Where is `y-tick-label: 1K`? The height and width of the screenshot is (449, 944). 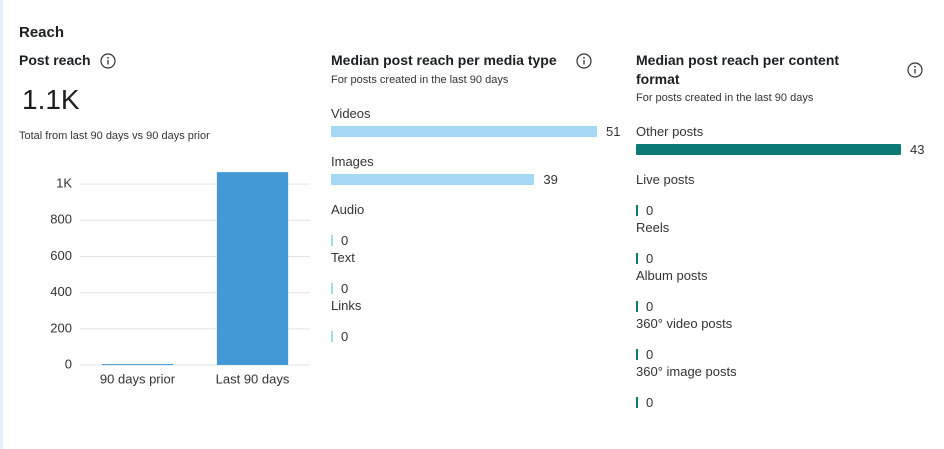
y-tick-label: 1K is located at coordinates (64, 183).